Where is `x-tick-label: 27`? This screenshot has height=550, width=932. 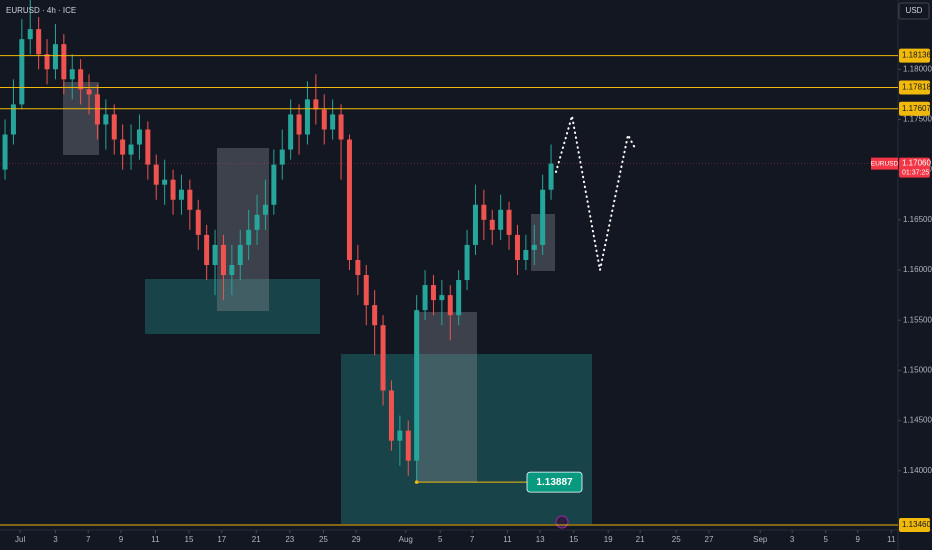
x-tick-label: 27 is located at coordinates (709, 539).